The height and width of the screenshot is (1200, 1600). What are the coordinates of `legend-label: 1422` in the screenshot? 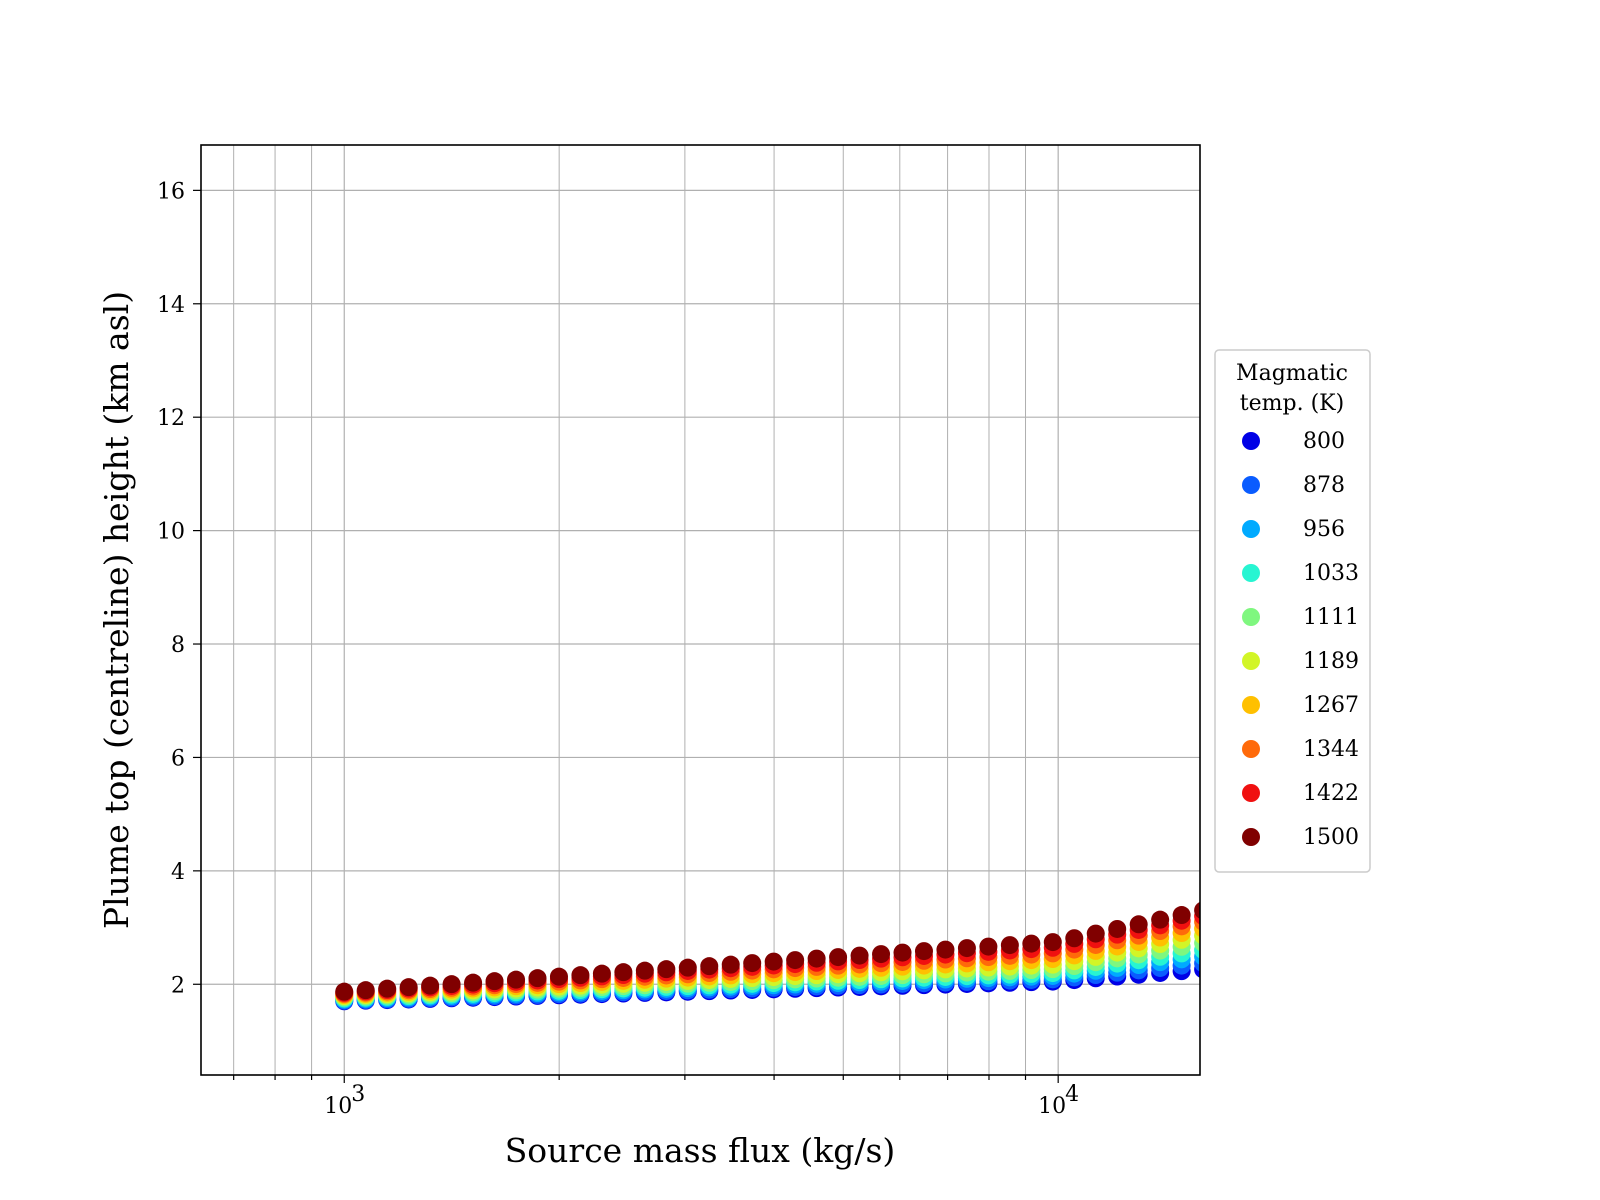 It's located at (1331, 793).